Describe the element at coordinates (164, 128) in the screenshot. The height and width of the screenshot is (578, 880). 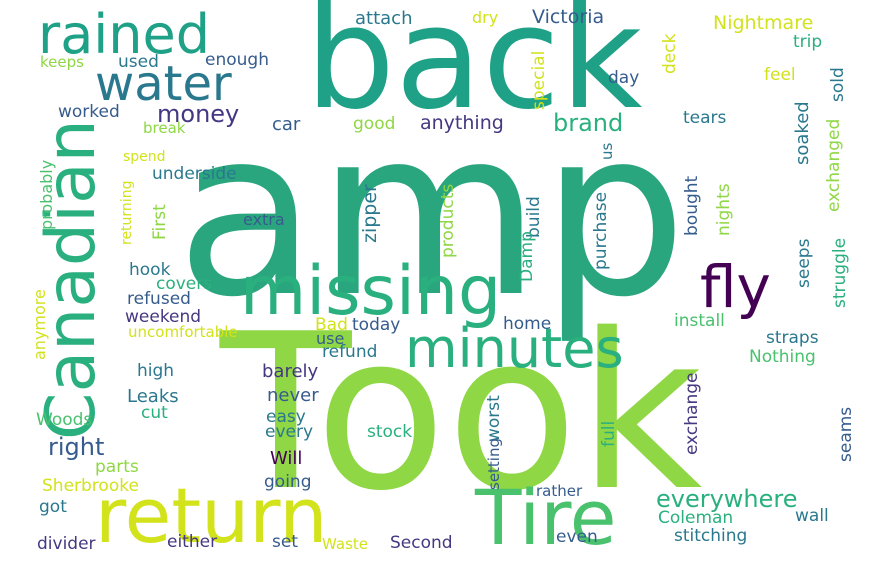
I see `word-break: break` at that location.